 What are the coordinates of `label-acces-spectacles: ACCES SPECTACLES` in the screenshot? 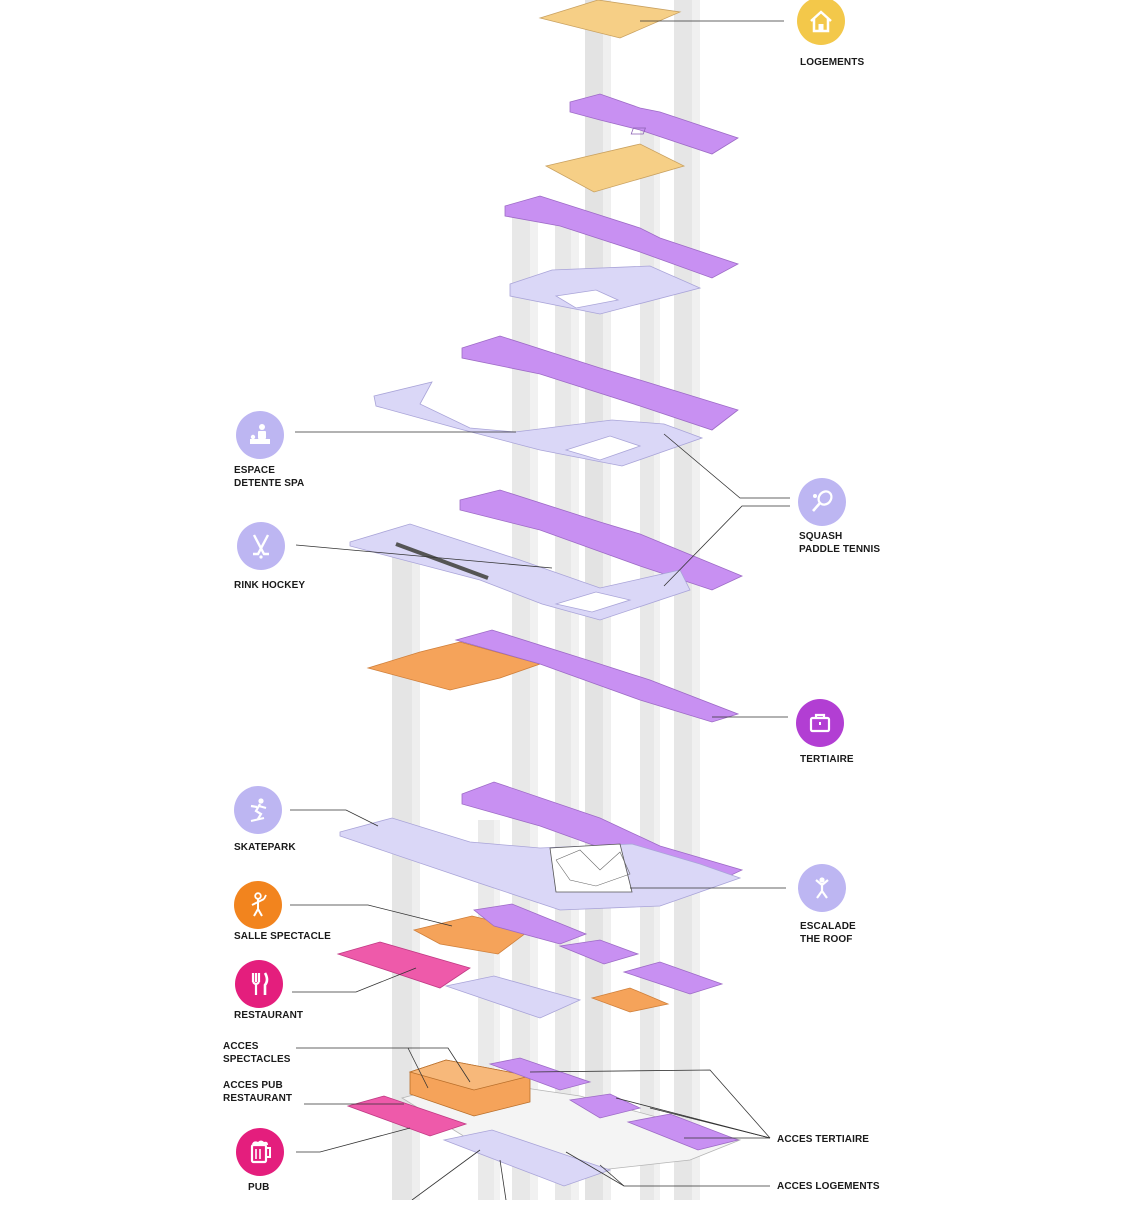 It's located at (257, 1053).